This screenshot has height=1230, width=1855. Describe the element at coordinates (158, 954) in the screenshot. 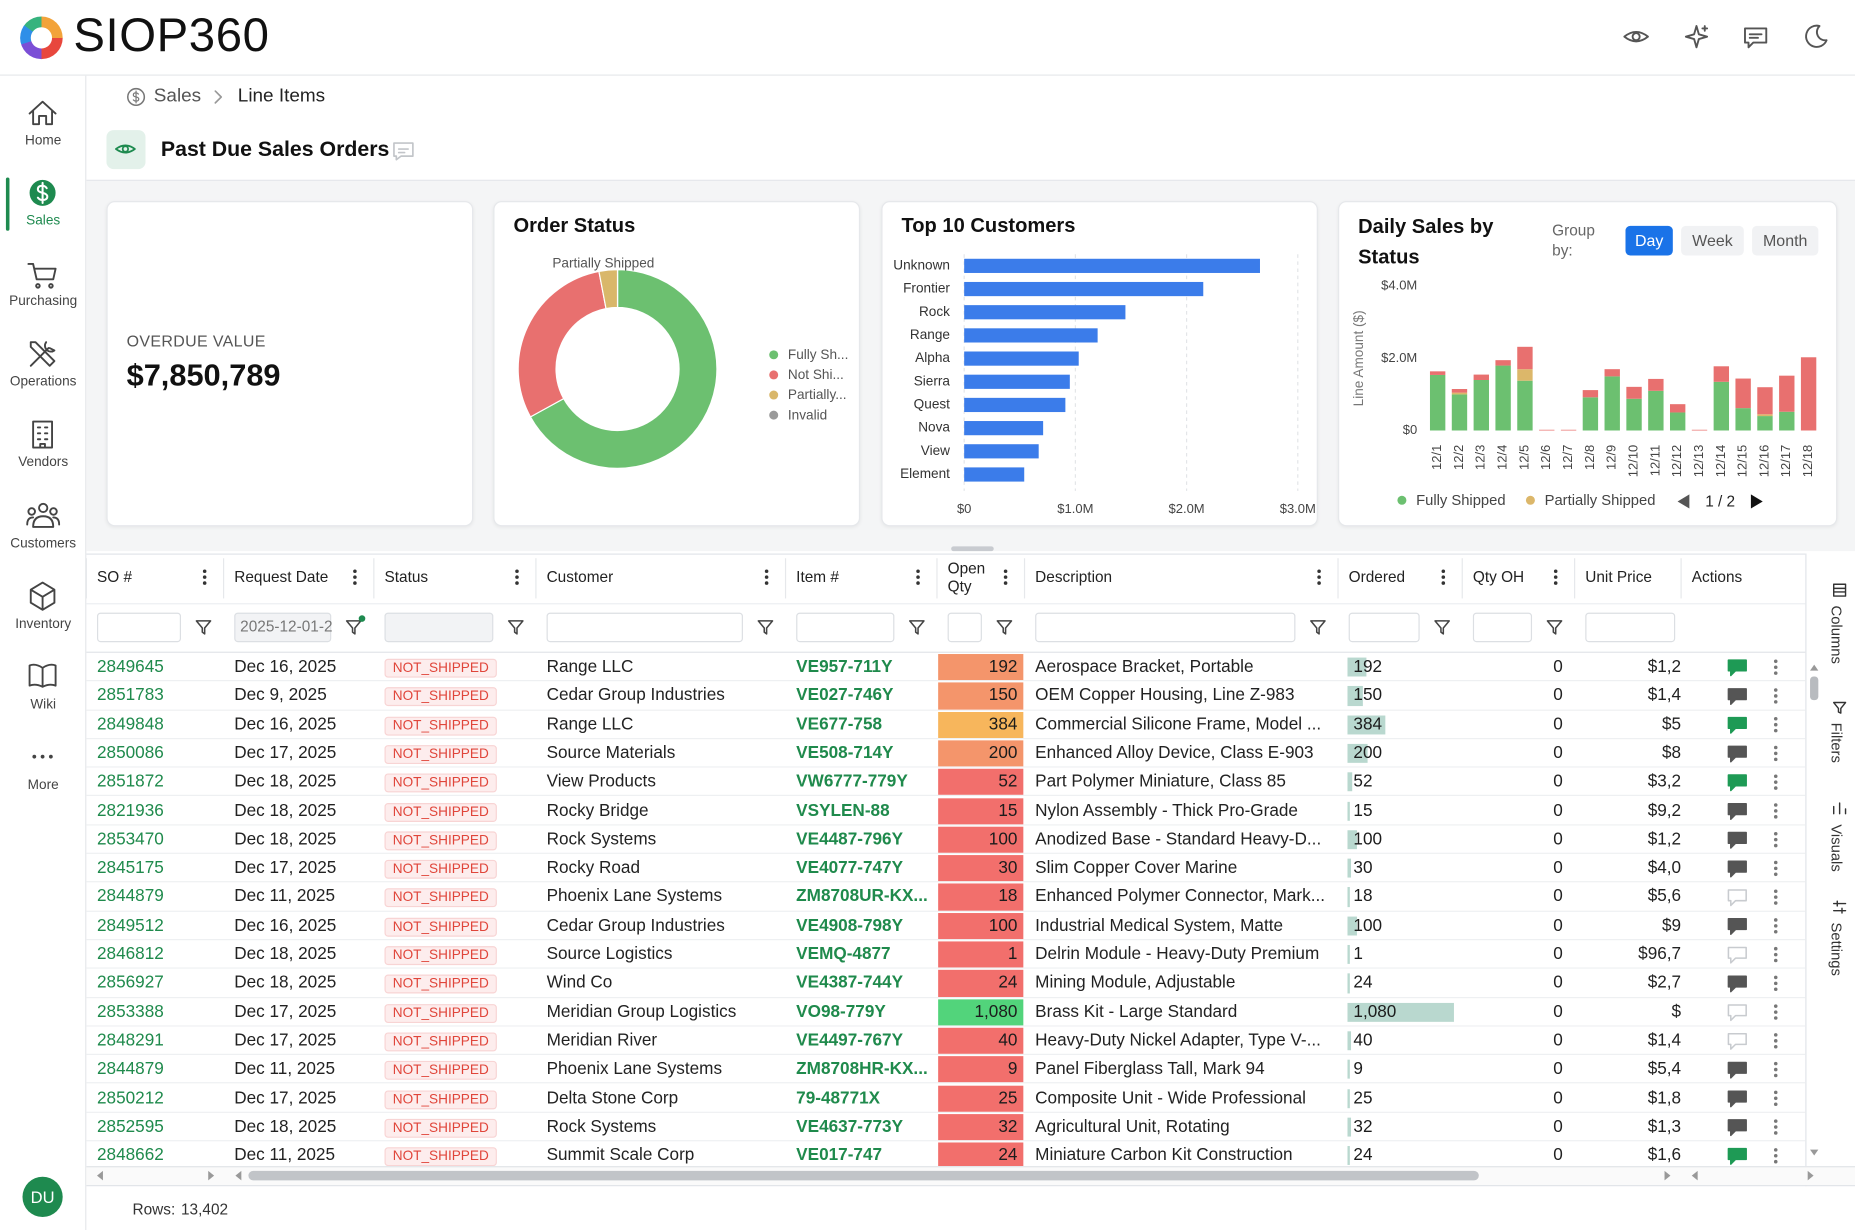

I see `so-link: 2846812` at that location.